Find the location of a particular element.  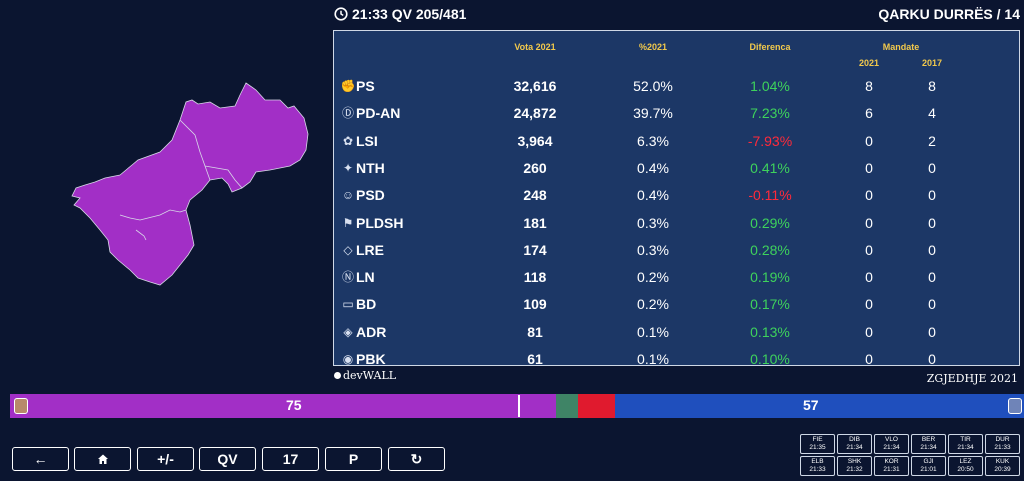

map-region is located at coordinates (190, 184).